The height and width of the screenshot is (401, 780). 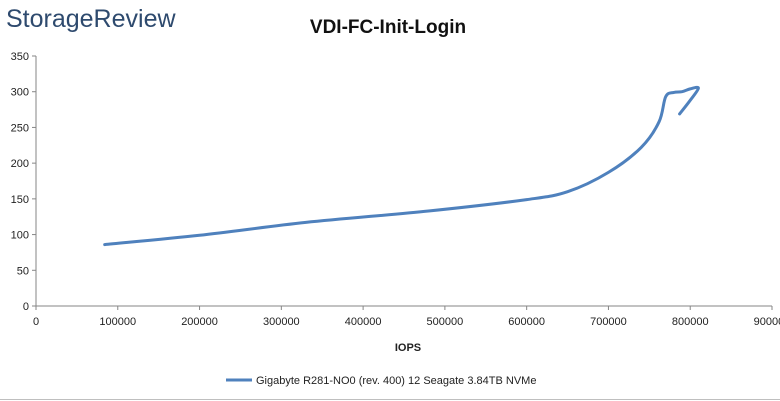 What do you see at coordinates (23, 271) in the screenshot?
I see `y-tick-label: 50` at bounding box center [23, 271].